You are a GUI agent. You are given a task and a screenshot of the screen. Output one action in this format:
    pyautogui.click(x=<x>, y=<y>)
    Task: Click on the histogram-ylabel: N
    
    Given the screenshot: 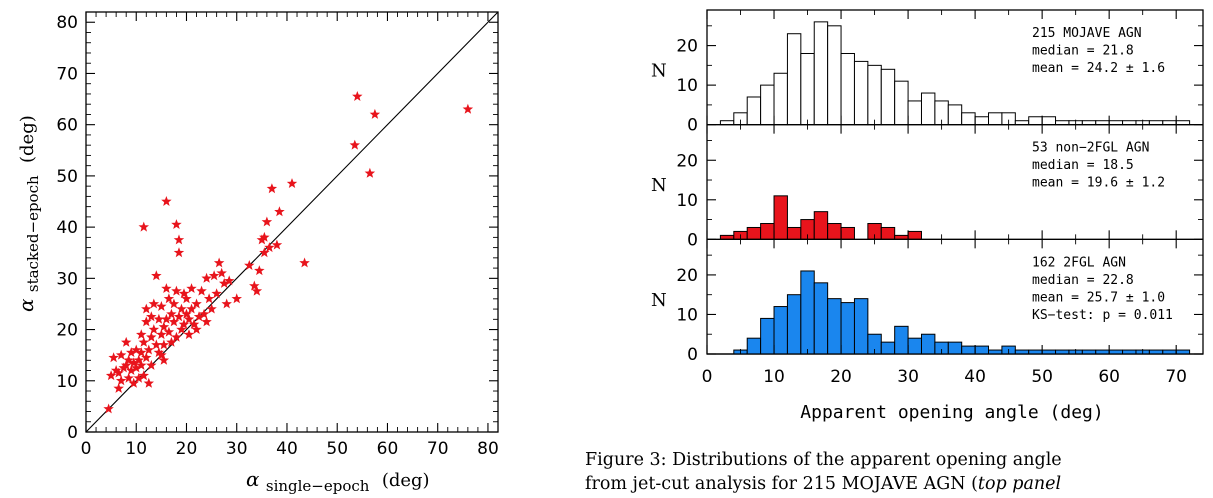 What is the action you would take?
    pyautogui.click(x=659, y=71)
    